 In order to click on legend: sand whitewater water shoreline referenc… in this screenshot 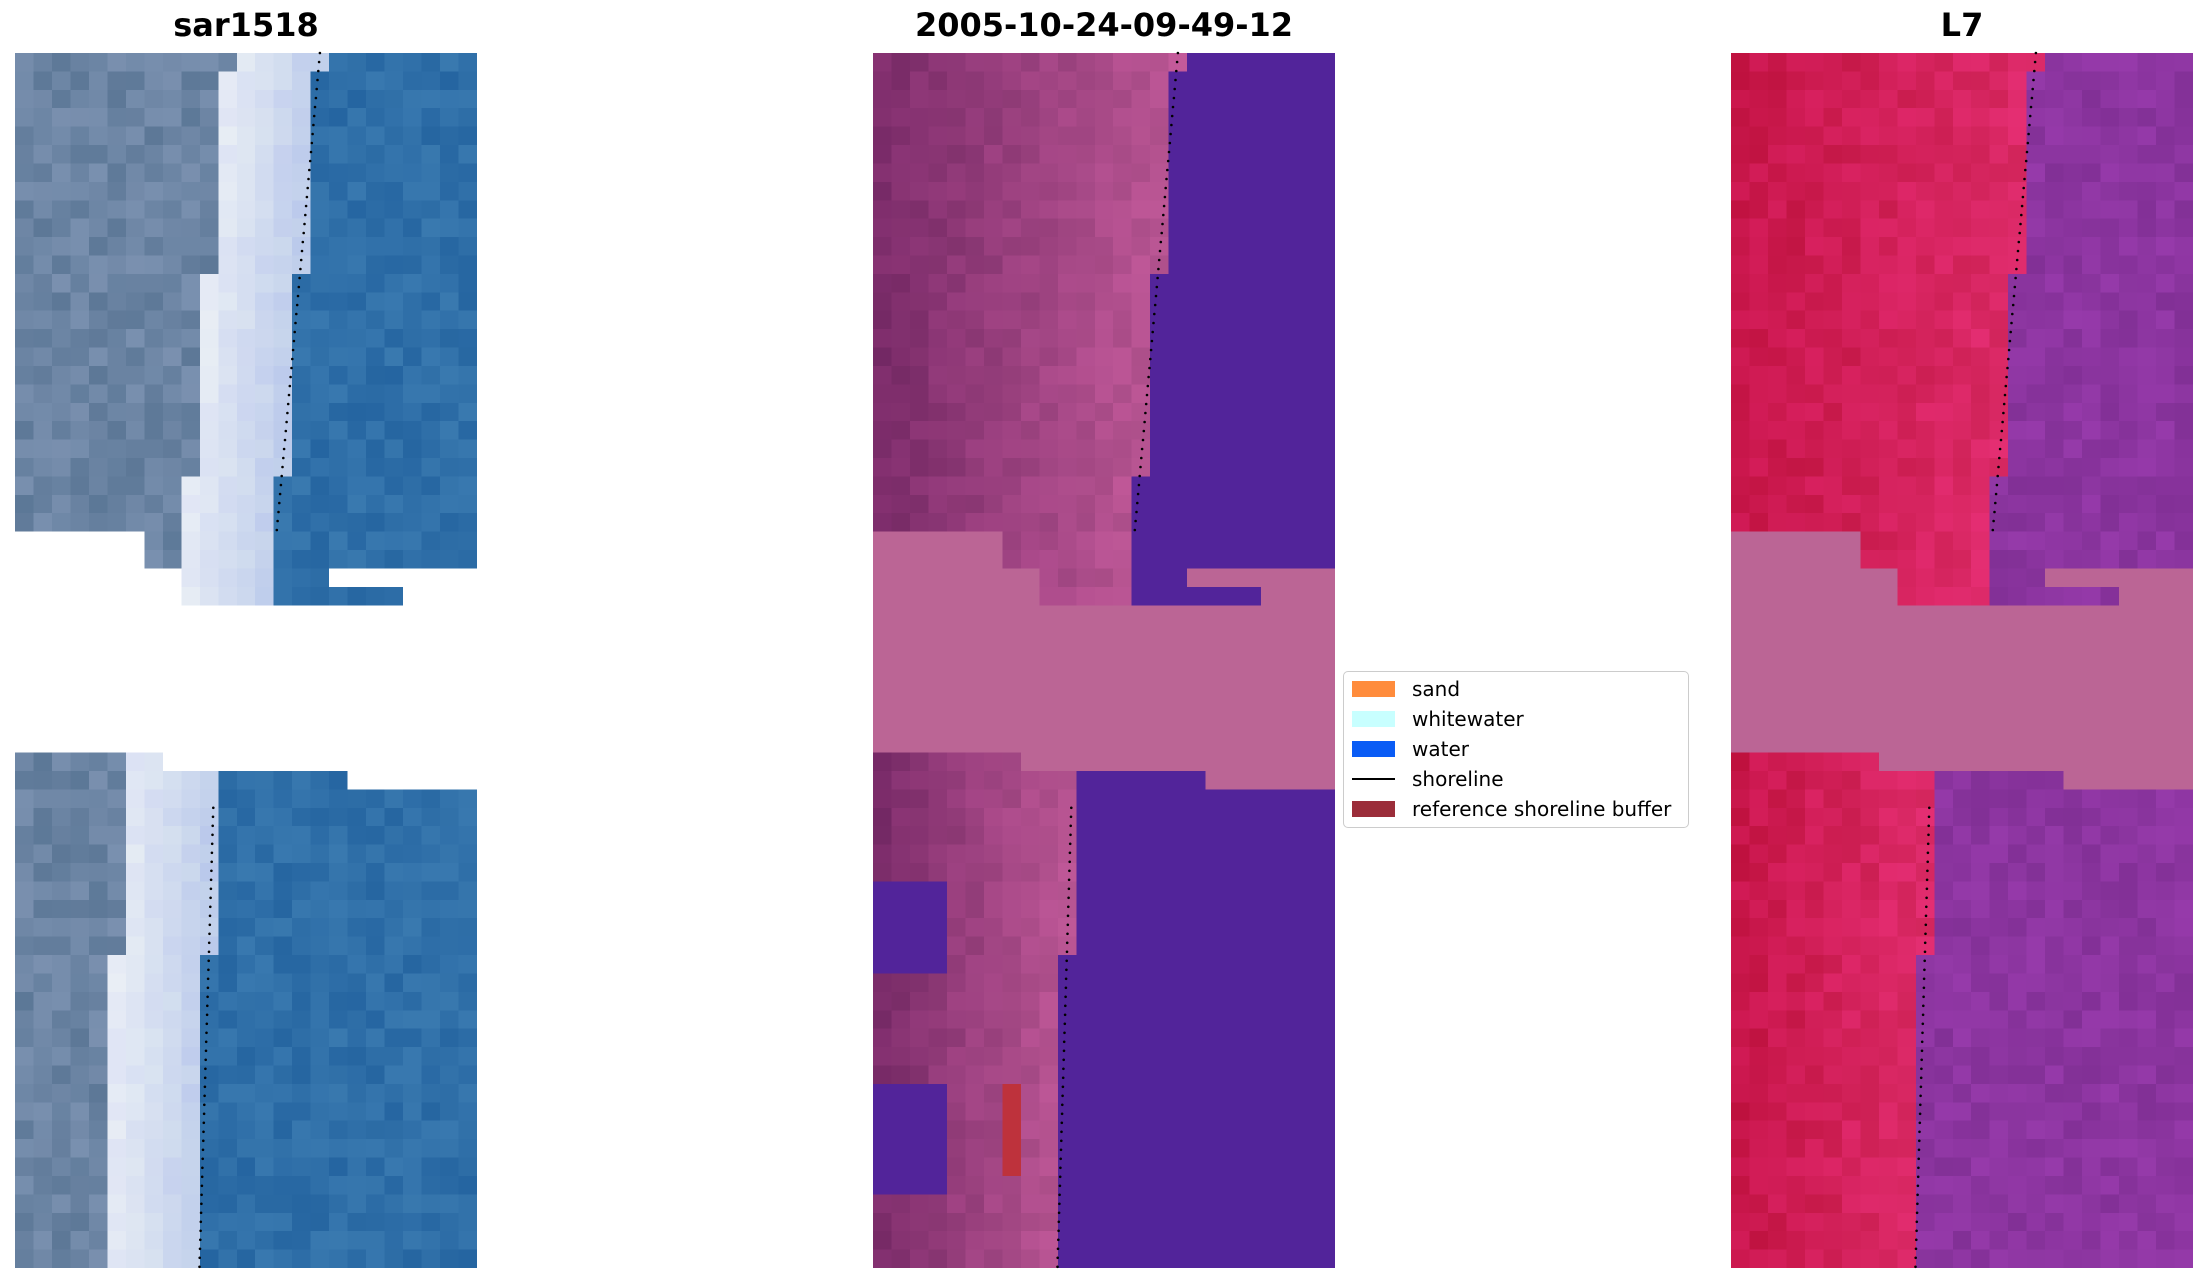, I will do `click(1516, 749)`.